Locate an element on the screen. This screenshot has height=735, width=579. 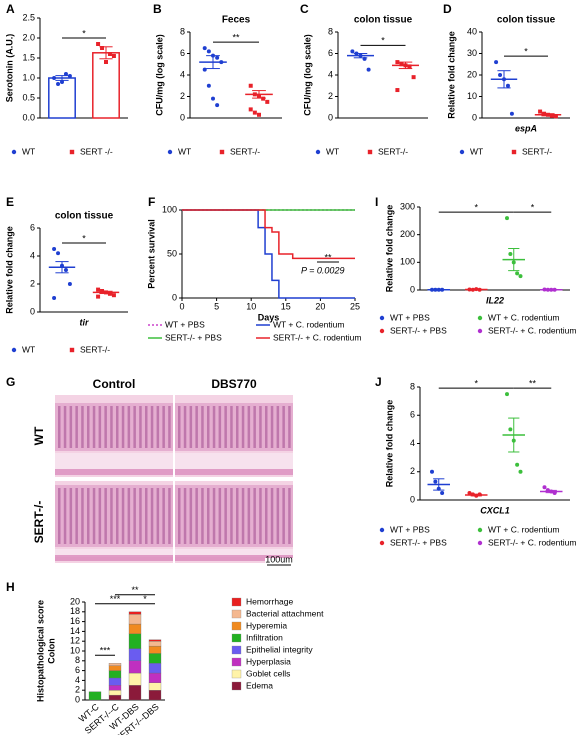
legend-label: Hemorrhage is located at coordinates (270, 601).